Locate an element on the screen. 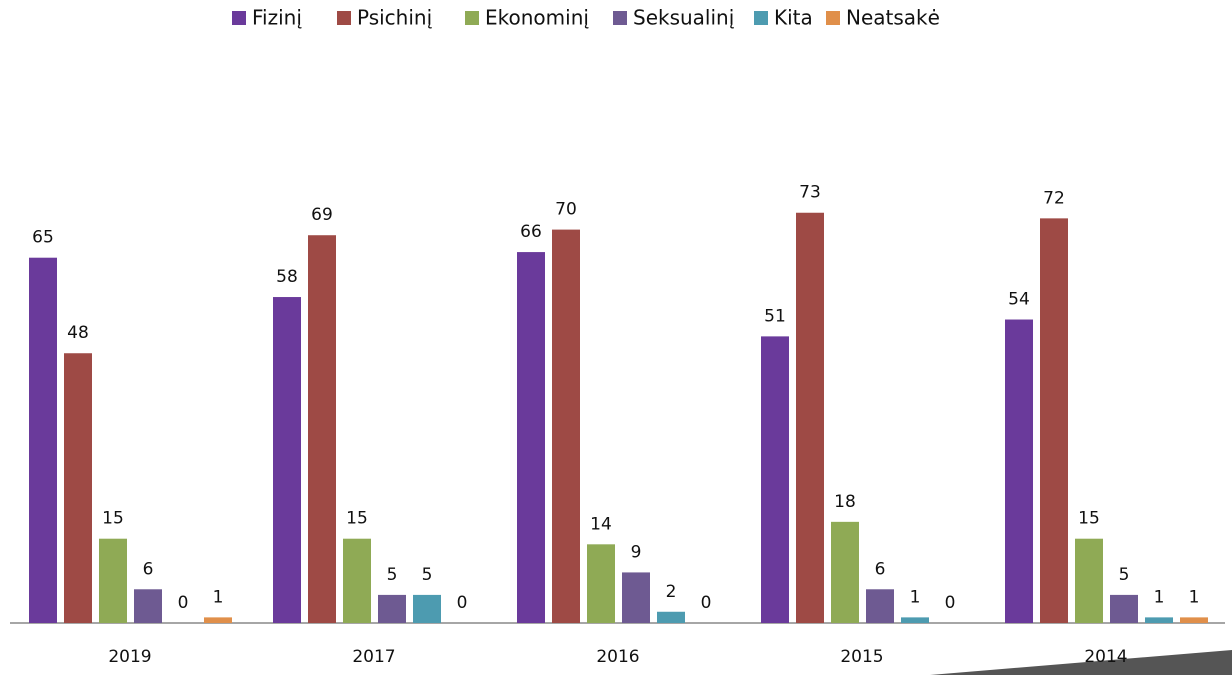  data-label: 72 is located at coordinates (1054, 198).